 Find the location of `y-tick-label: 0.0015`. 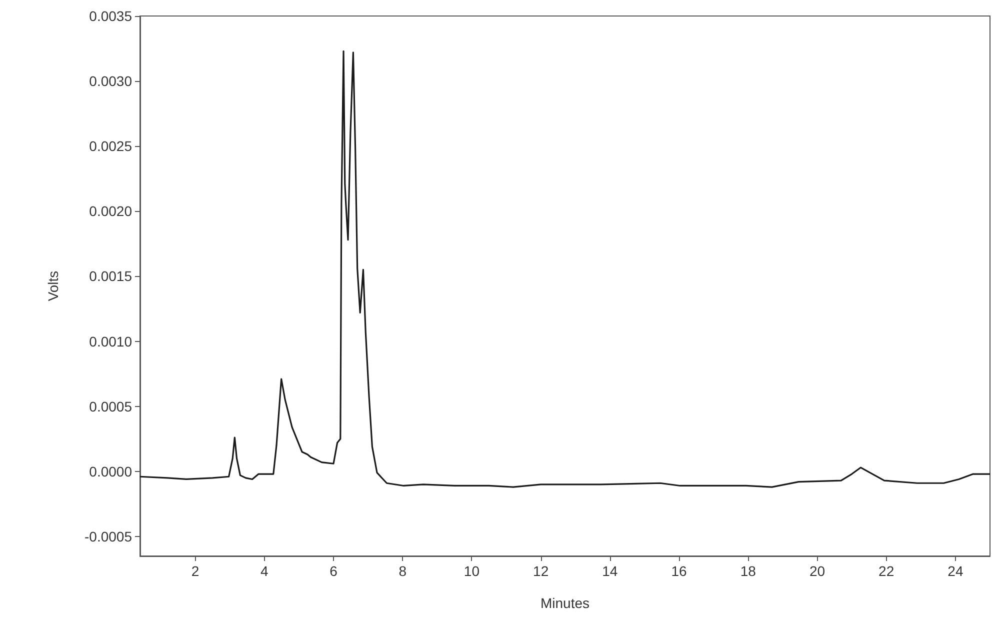

y-tick-label: 0.0015 is located at coordinates (110, 276).